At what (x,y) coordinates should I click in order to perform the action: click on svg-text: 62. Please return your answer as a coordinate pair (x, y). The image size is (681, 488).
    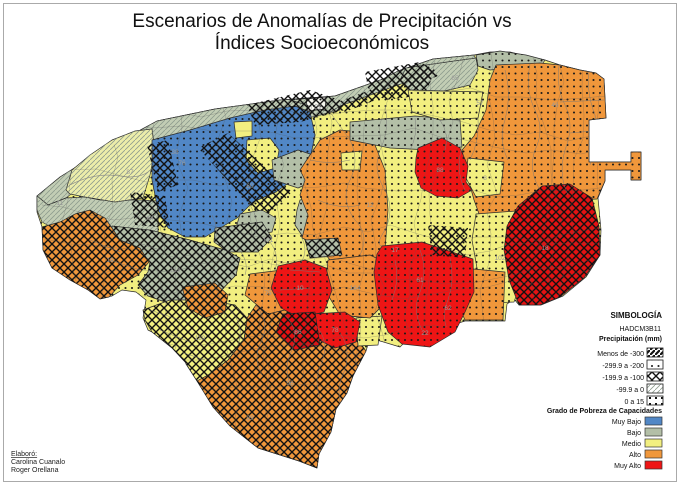
    Looking at the image, I should click on (448, 308).